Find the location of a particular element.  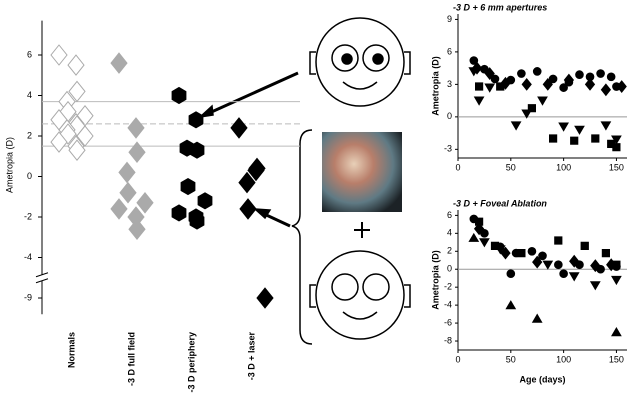

chart-title: -3 D + 6 mm apertures is located at coordinates (500, 7).